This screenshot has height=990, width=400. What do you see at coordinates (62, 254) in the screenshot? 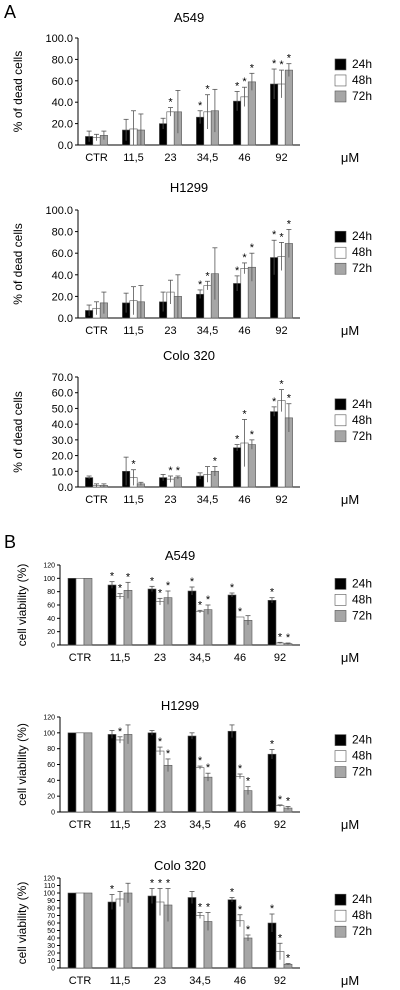
I see `y-tick-label: 60.0` at bounding box center [62, 254].